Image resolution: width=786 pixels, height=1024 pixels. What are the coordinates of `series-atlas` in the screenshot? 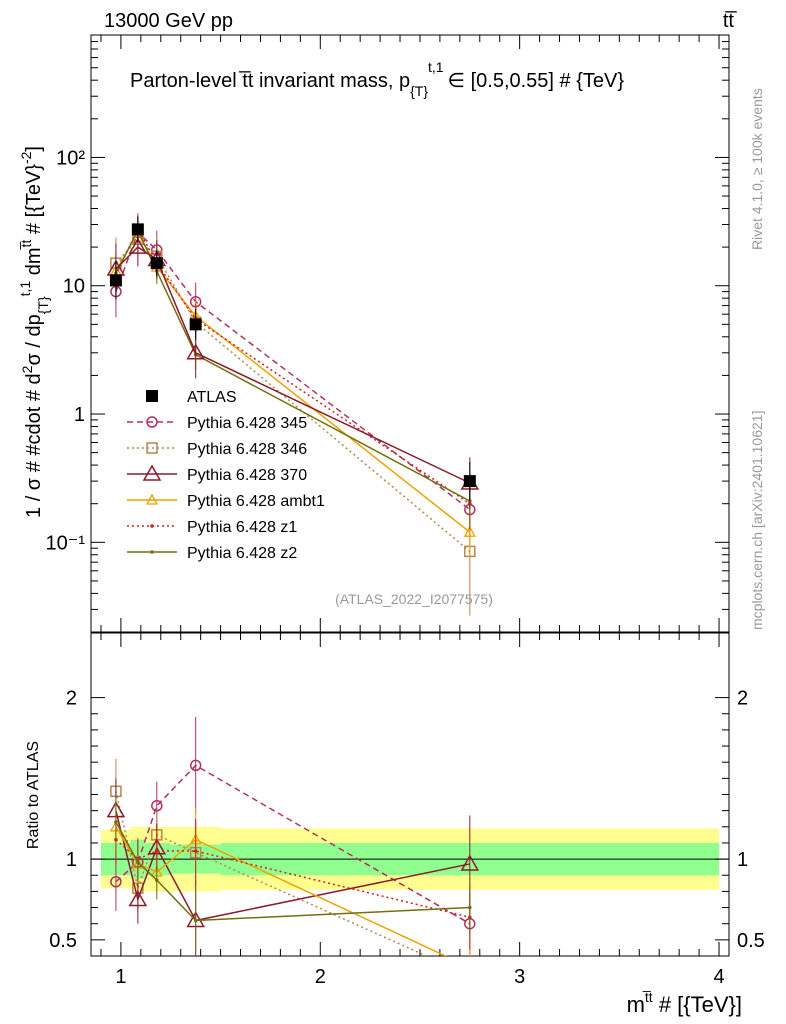 It's located at (292, 358).